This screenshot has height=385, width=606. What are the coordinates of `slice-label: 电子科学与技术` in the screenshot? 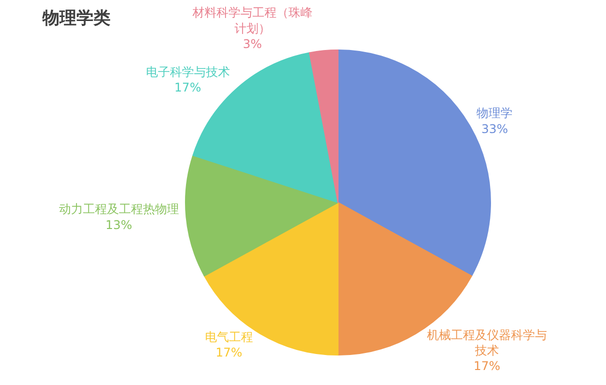 It's located at (188, 71).